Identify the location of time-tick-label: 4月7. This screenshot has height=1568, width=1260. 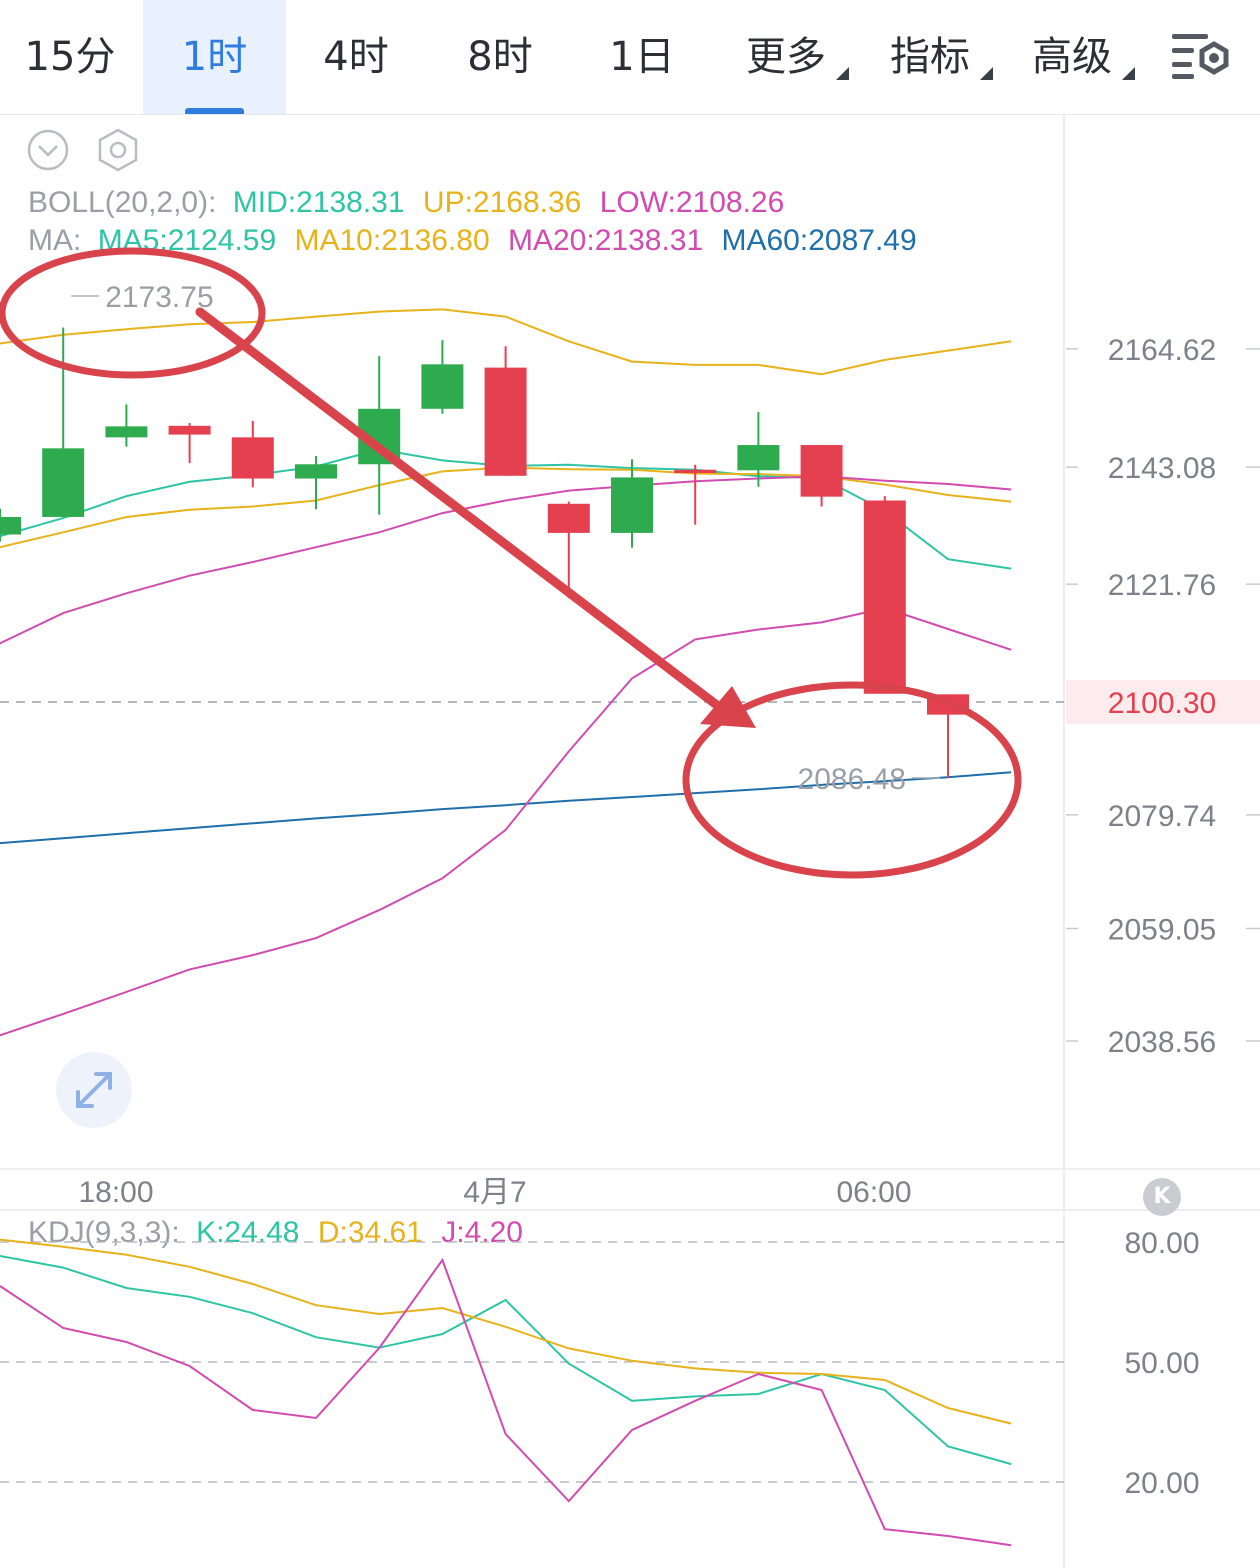
(494, 1192).